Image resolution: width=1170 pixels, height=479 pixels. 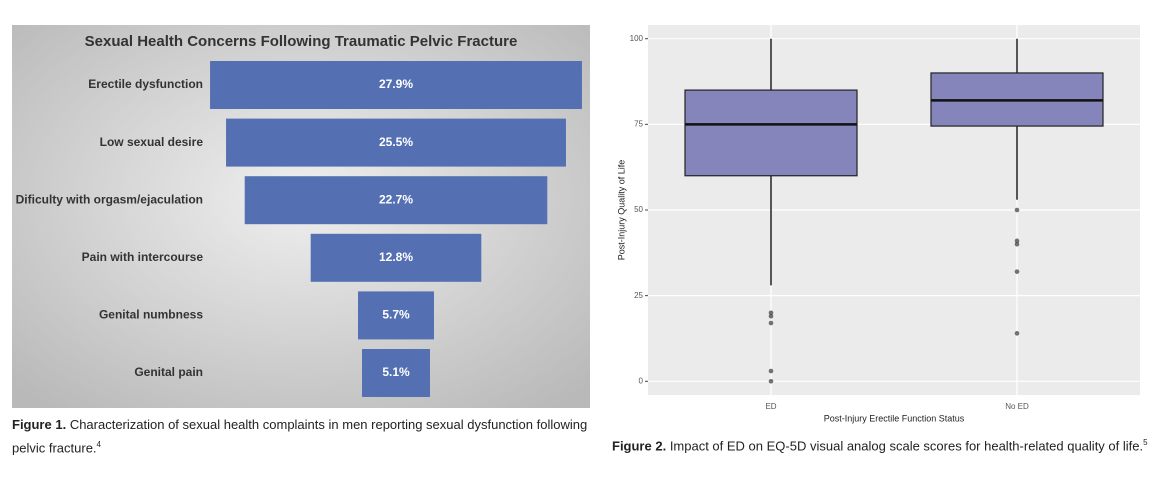 What do you see at coordinates (637, 38) in the screenshot?
I see `y-tick-label: 100` at bounding box center [637, 38].